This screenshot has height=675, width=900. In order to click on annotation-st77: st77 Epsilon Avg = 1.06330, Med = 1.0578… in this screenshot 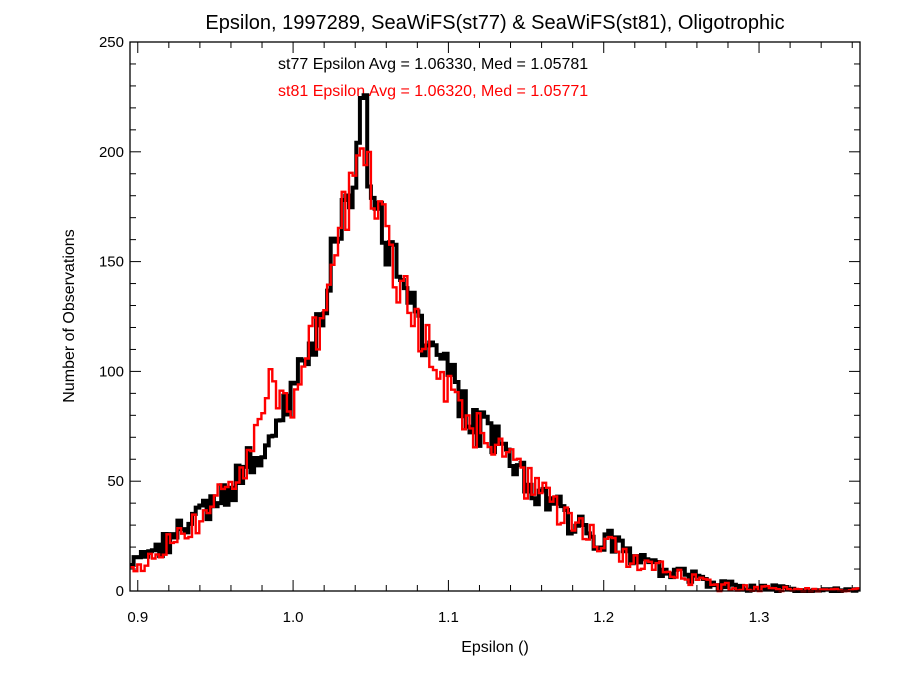, I will do `click(433, 64)`.